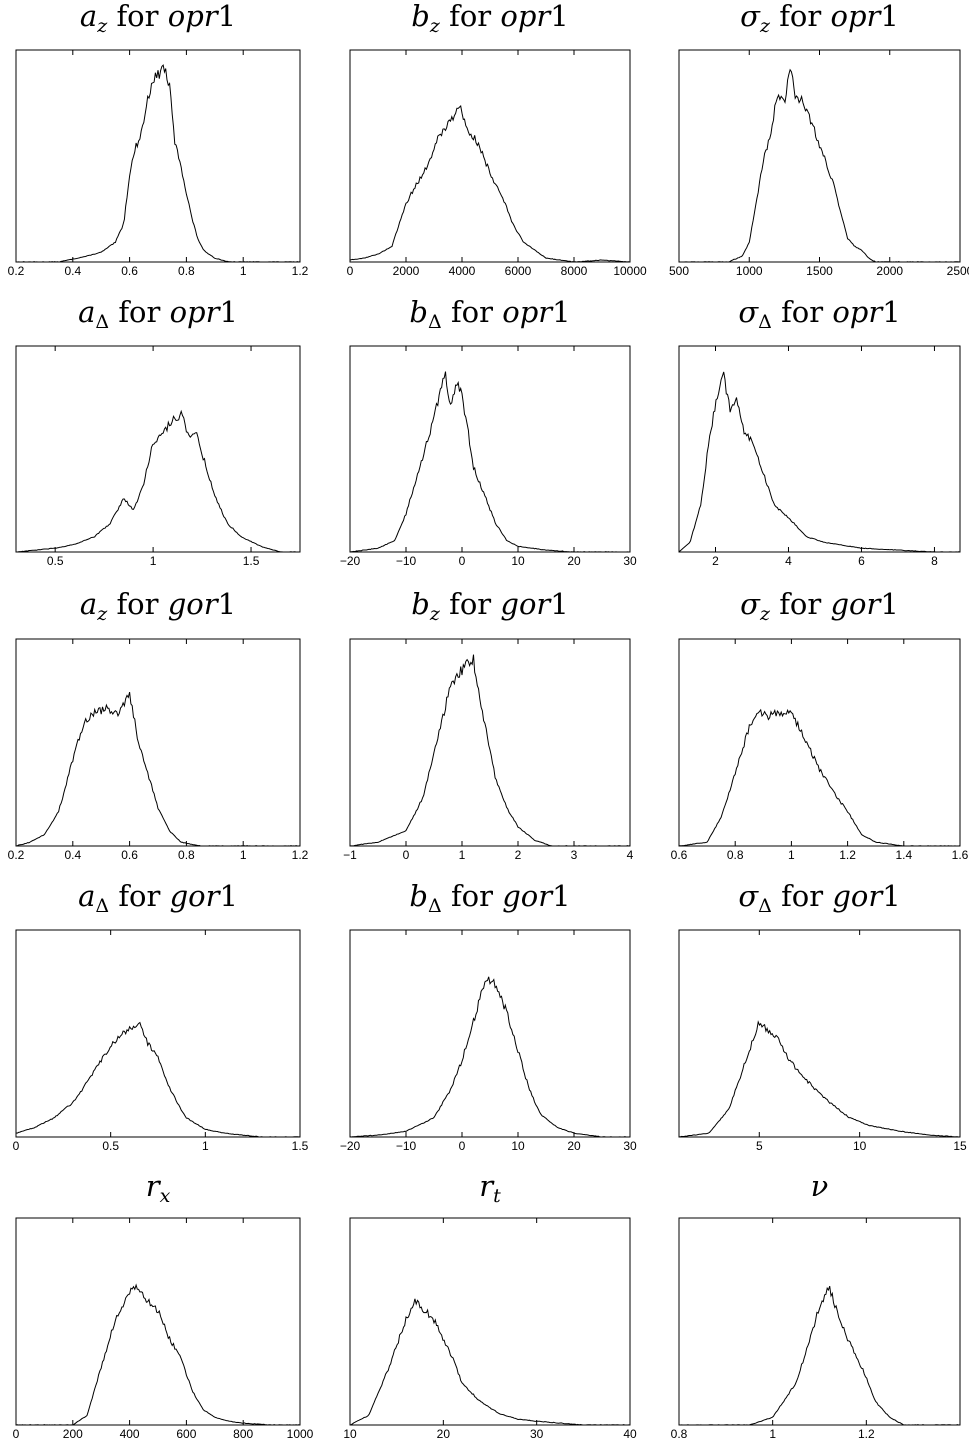 Image resolution: width=969 pixels, height=1452 pixels. Describe the element at coordinates (847, 855) in the screenshot. I see `x-tick-label: 1.2` at that location.